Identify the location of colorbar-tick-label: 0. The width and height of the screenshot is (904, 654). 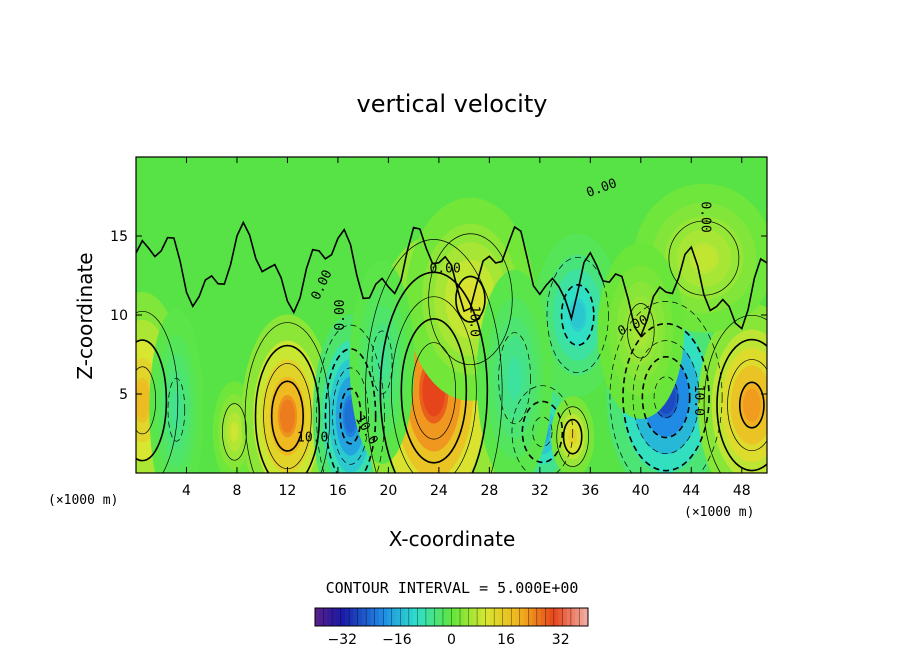
(451, 640).